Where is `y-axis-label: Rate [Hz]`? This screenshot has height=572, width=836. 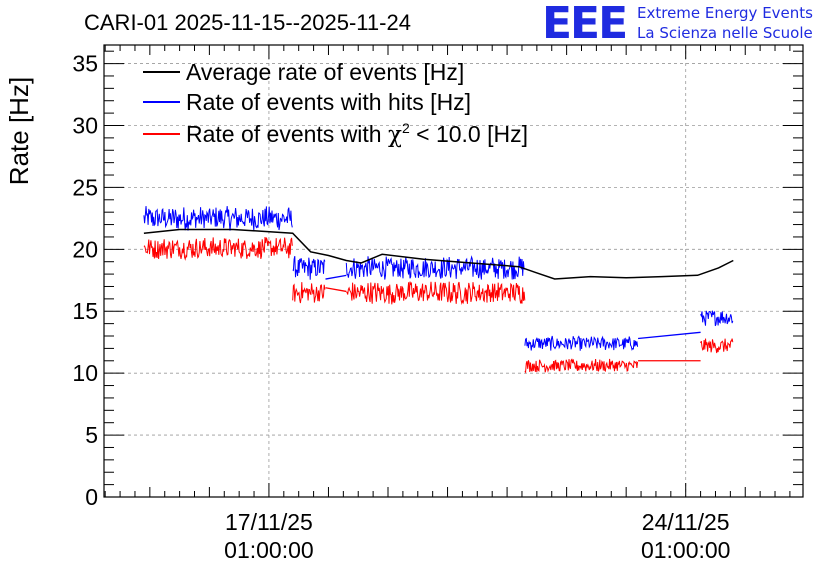 y-axis-label: Rate [Hz] is located at coordinates (19, 131).